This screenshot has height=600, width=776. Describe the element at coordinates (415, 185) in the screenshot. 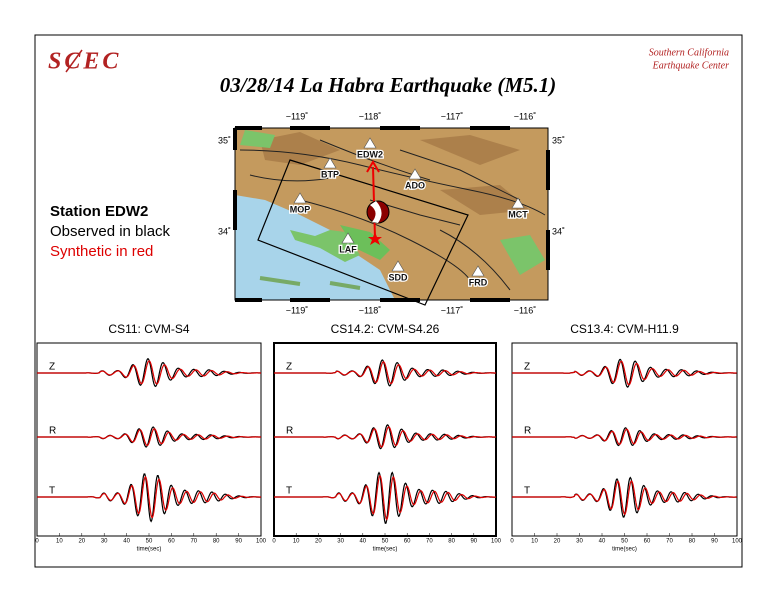

I see `station-label: ADO` at that location.